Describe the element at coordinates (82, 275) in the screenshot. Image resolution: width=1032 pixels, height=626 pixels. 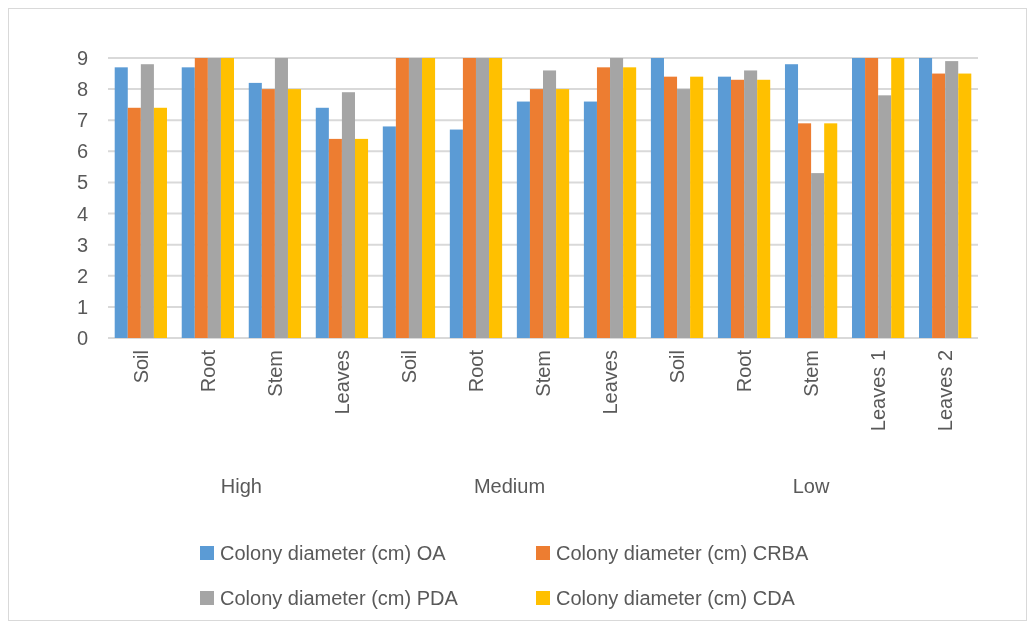
I see `y-tick-label: 2` at that location.